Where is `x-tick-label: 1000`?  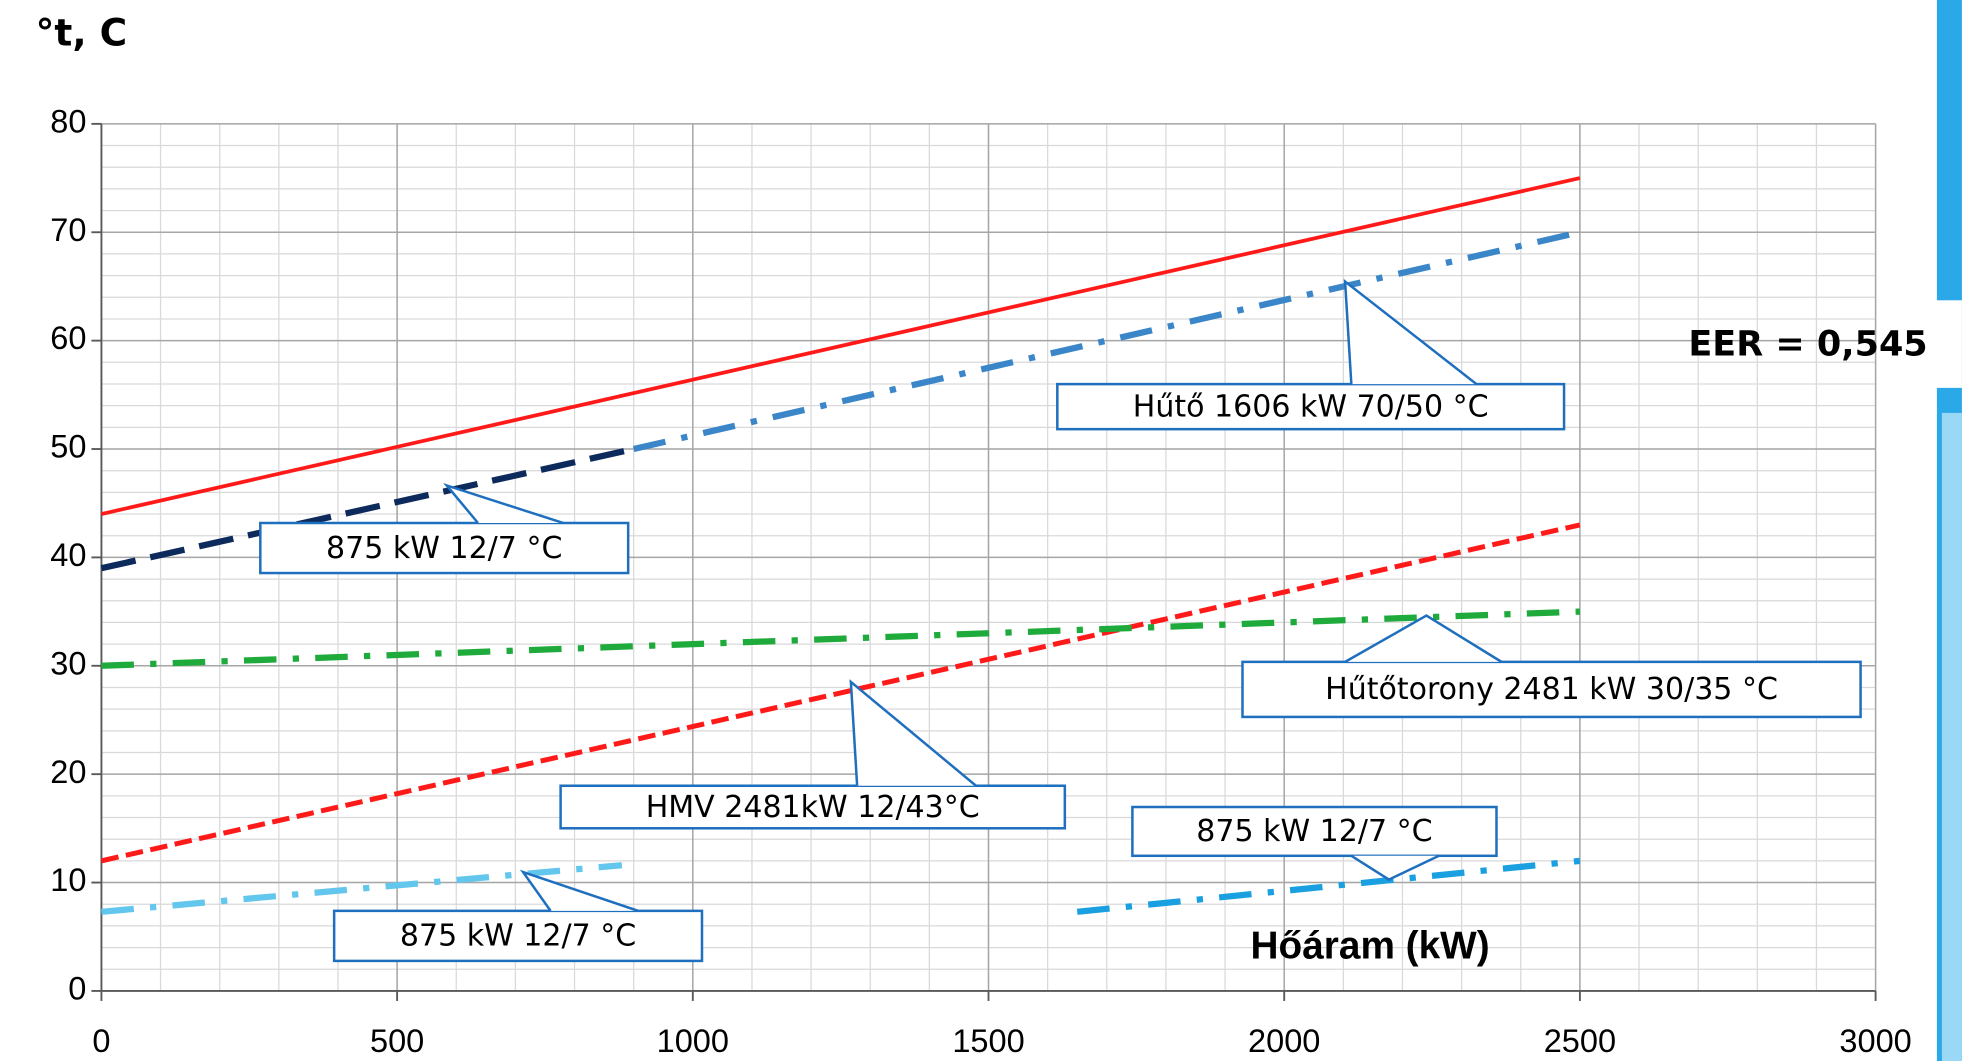 x-tick-label: 1000 is located at coordinates (693, 1041).